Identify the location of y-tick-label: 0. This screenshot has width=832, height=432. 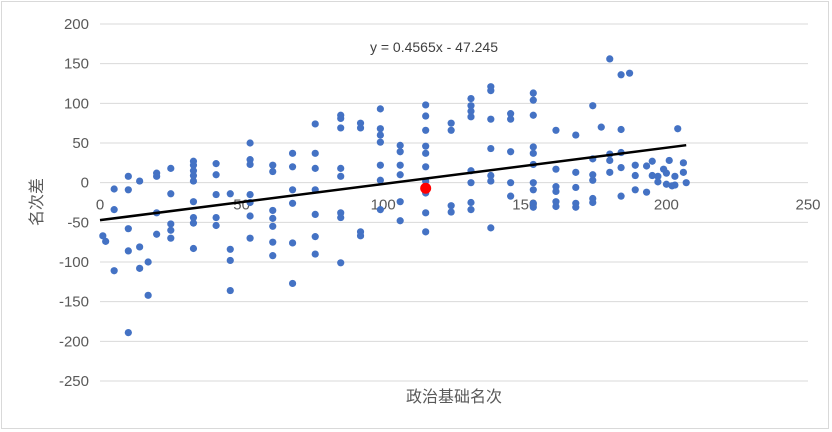
(85, 183).